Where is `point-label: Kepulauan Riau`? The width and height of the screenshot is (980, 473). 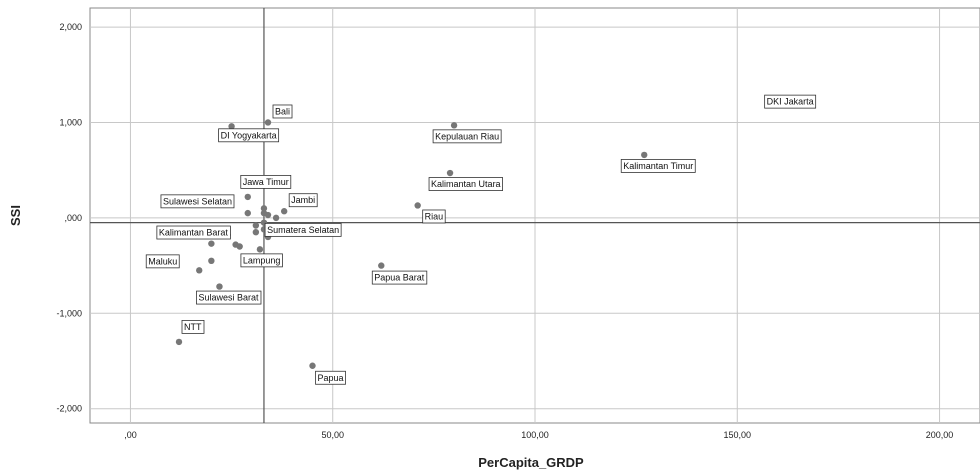 point-label: Kepulauan Riau is located at coordinates (467, 136).